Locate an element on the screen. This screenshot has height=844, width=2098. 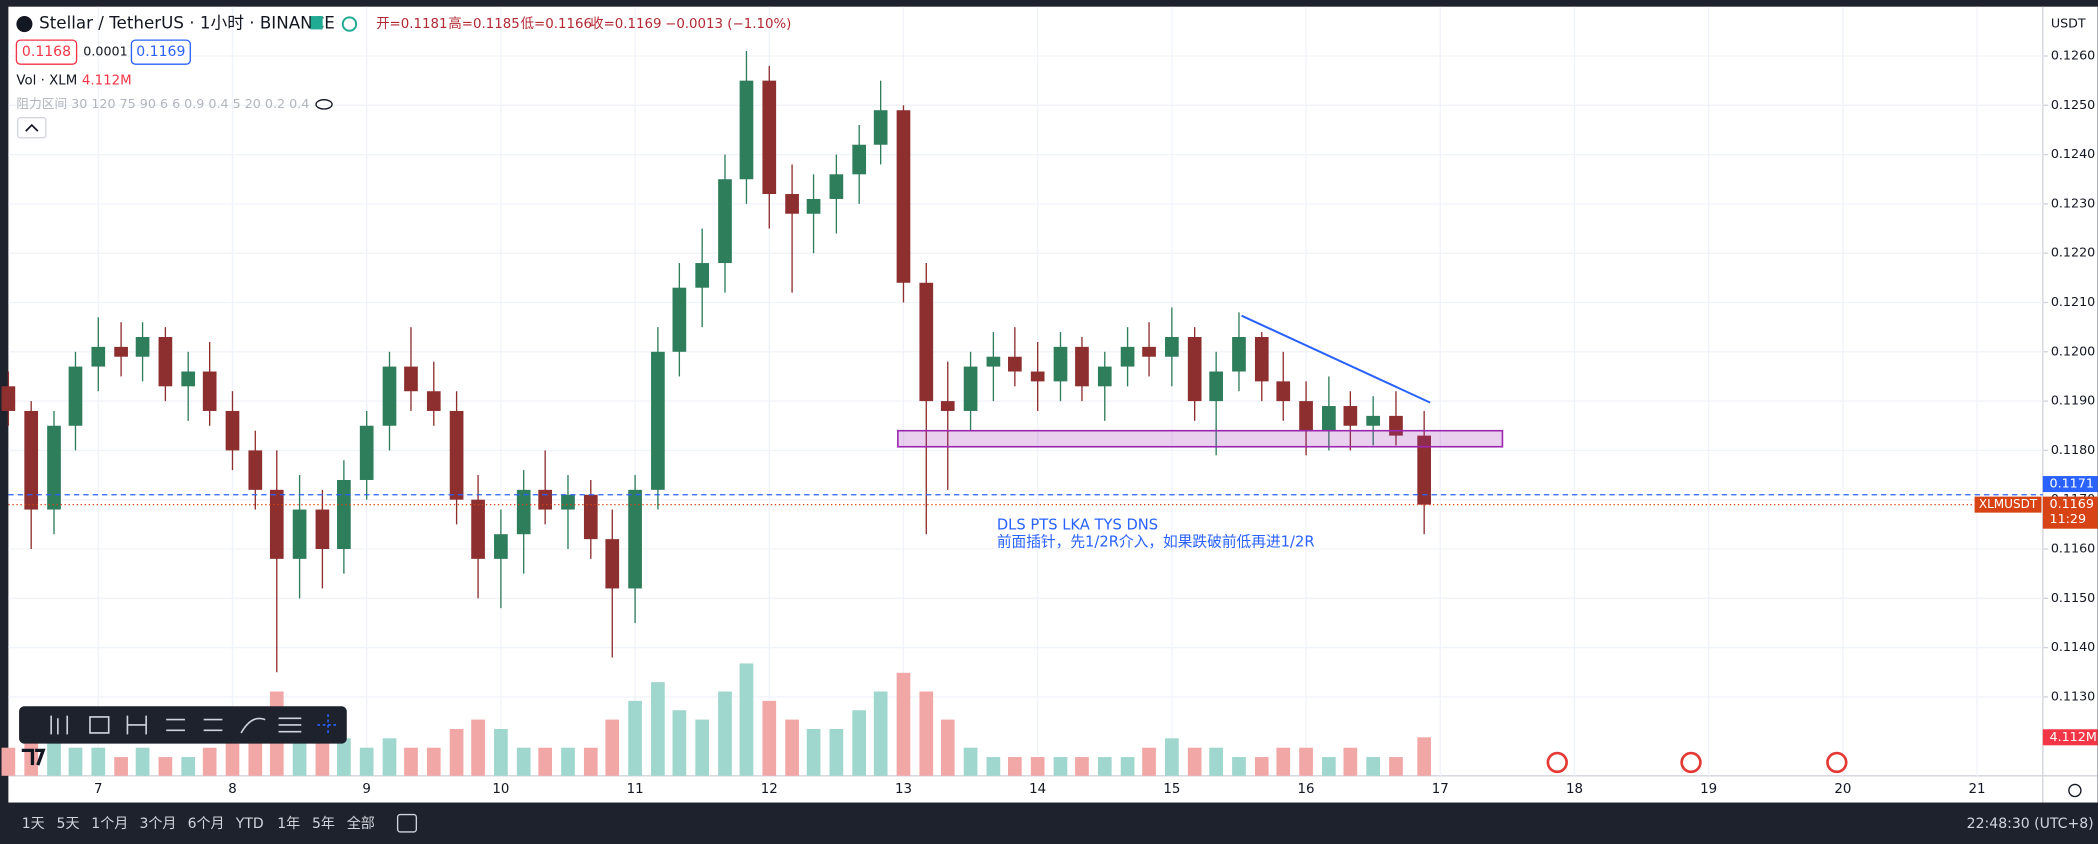
x-tick-label: 9 is located at coordinates (366, 789).